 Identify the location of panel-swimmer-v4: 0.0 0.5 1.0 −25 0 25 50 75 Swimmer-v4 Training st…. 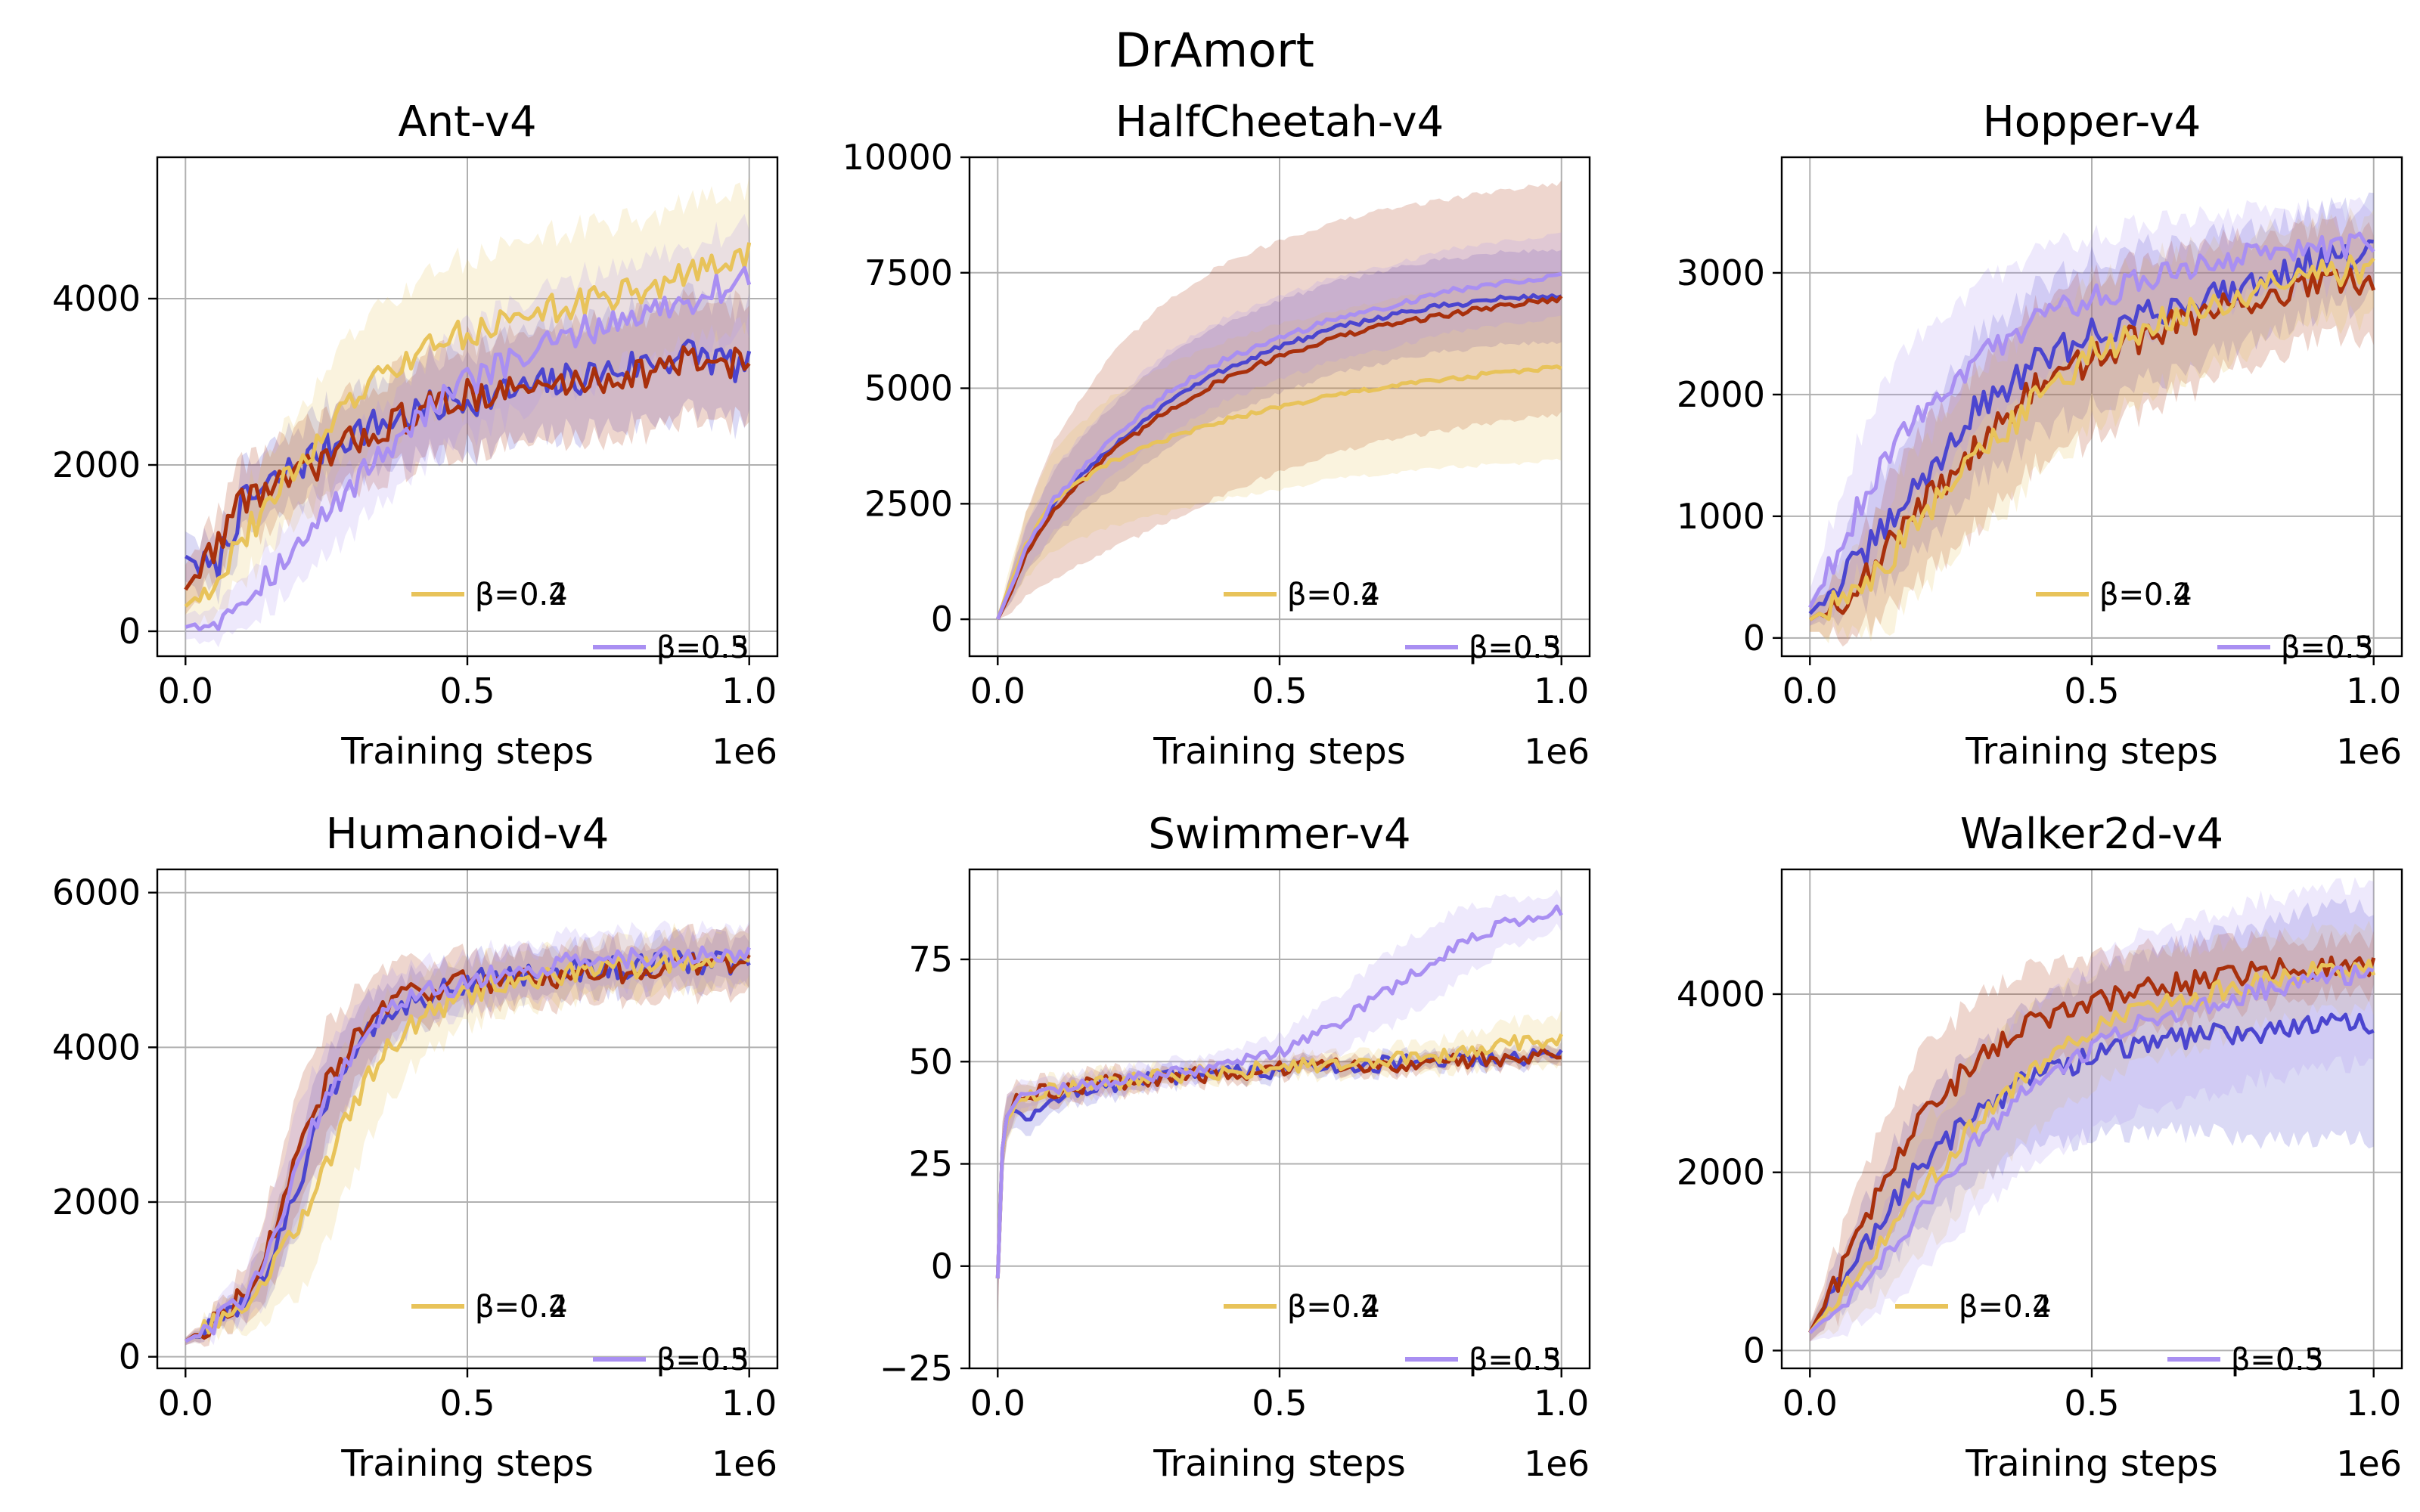
(1235, 1147).